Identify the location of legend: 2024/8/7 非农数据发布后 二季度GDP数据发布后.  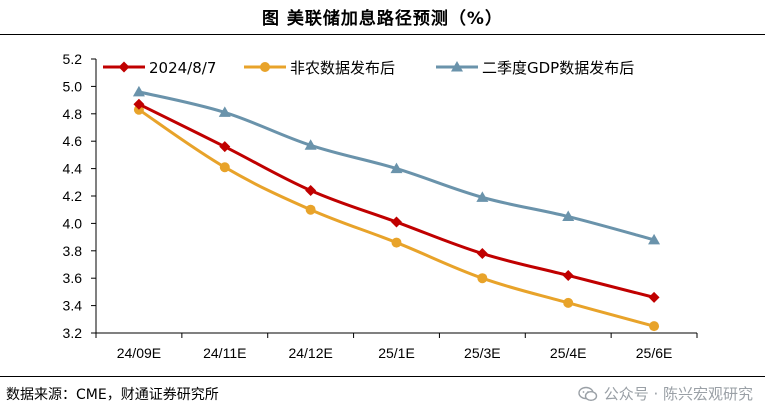
(368, 68).